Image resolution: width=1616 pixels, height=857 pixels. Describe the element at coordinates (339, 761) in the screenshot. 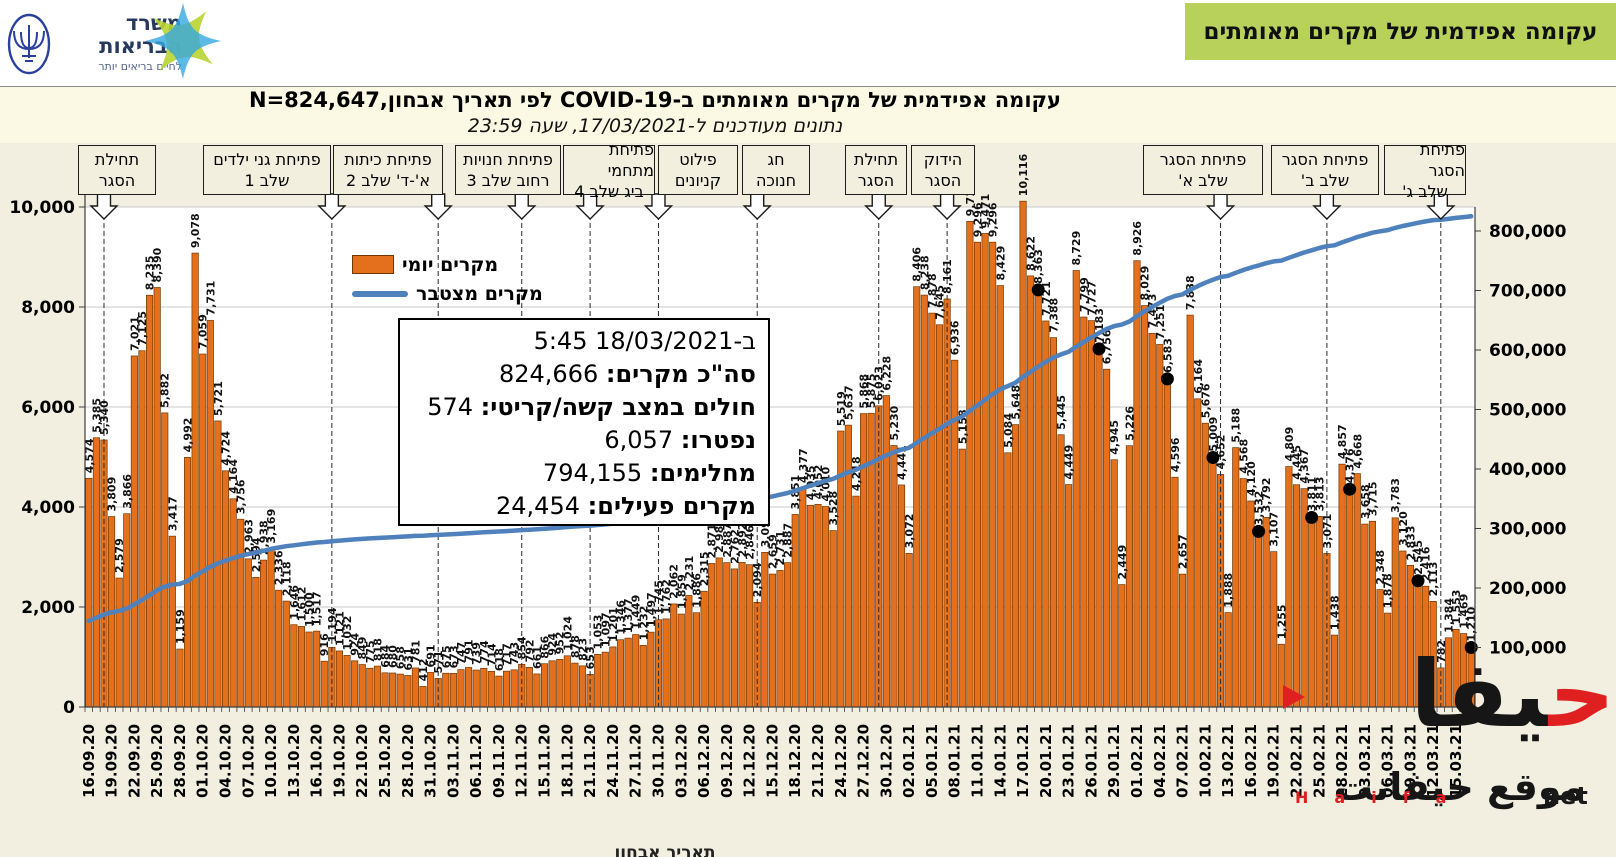

I see `x-axis-tick: 19.10.20` at that location.